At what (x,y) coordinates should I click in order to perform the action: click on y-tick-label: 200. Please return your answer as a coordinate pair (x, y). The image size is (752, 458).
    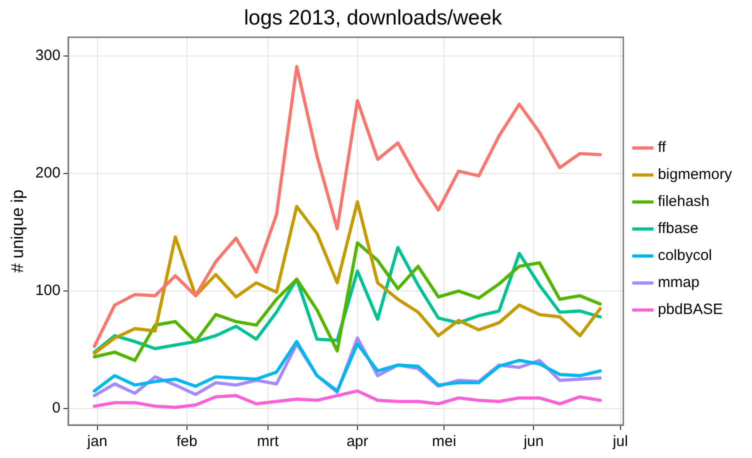
    Looking at the image, I should click on (47, 173).